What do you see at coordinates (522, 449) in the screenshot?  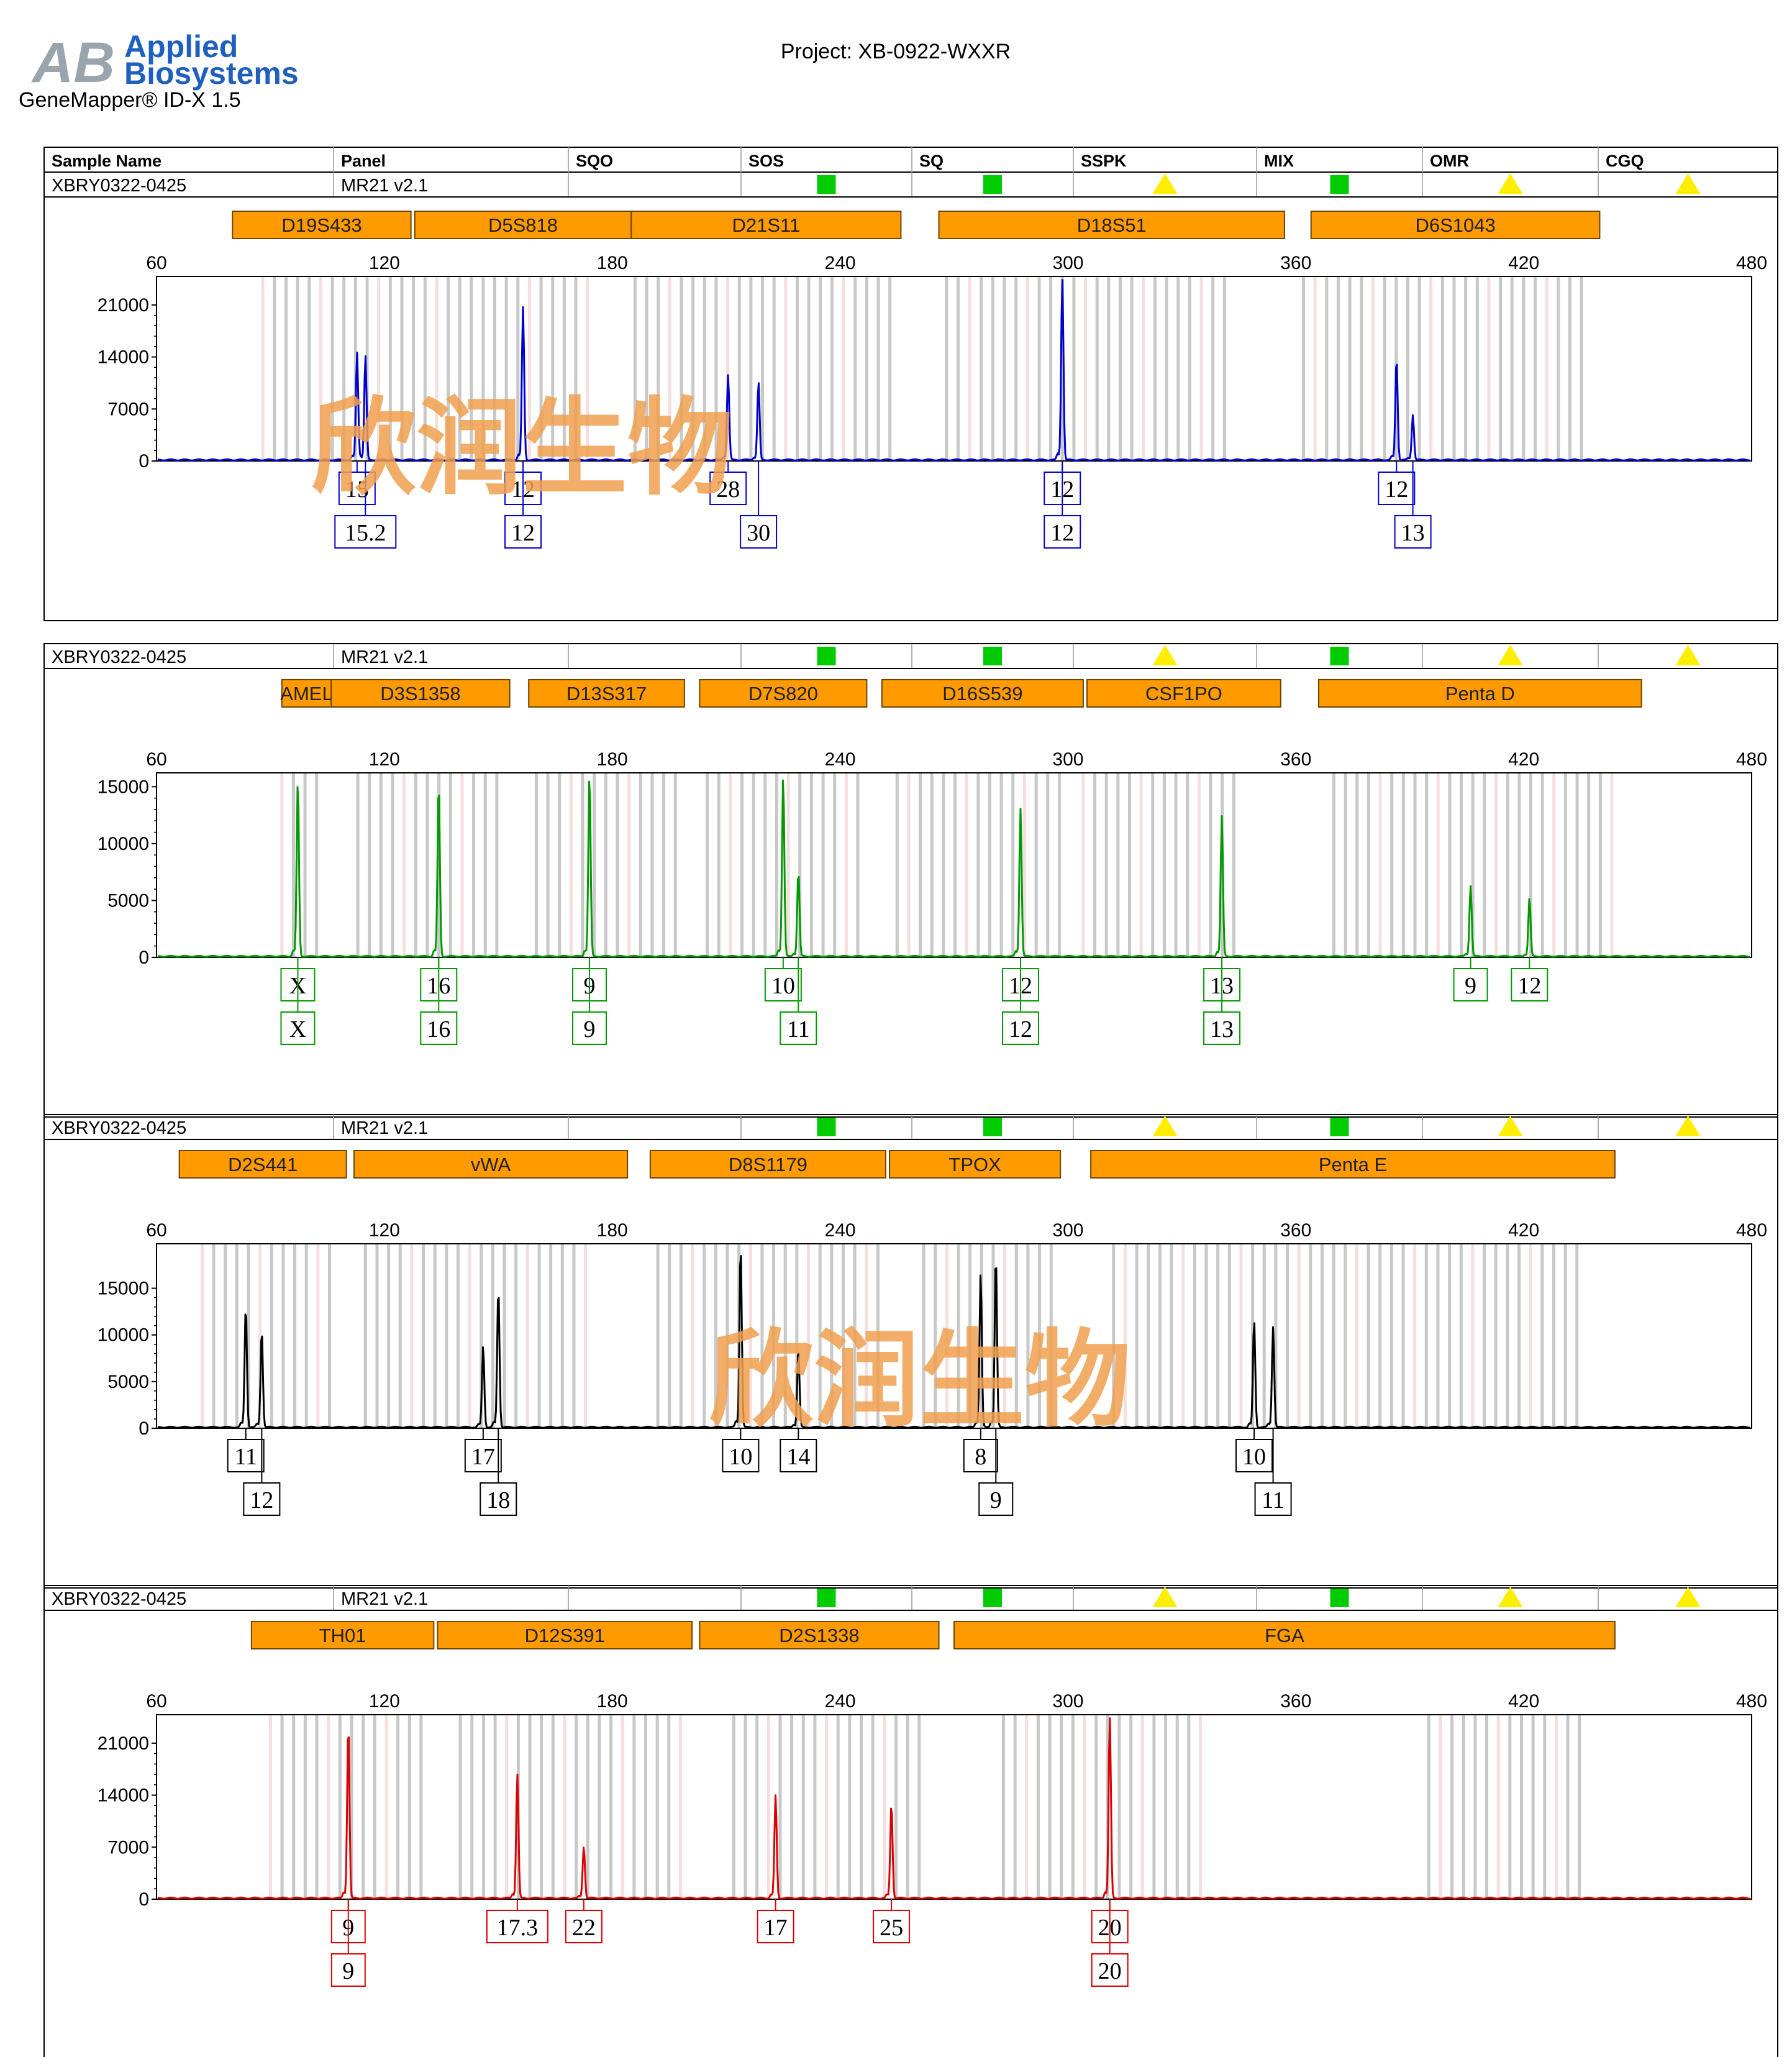 I see `watermark-1: 欣润生物` at bounding box center [522, 449].